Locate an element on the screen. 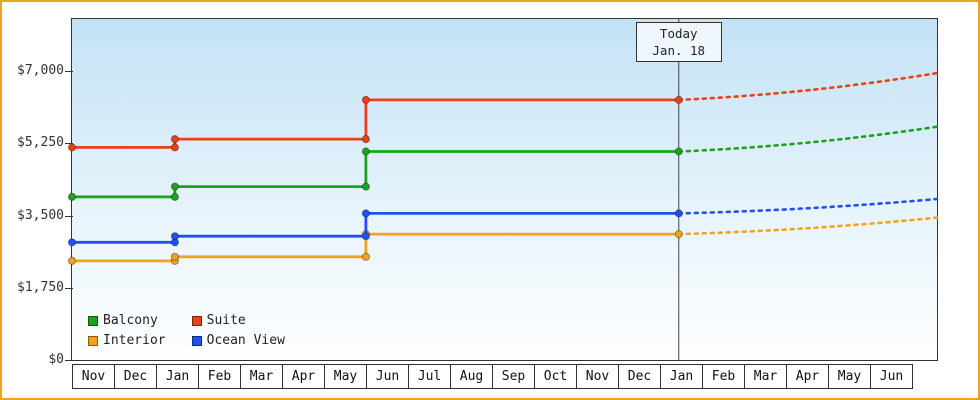  legend-item: Ocean View is located at coordinates (238, 340).